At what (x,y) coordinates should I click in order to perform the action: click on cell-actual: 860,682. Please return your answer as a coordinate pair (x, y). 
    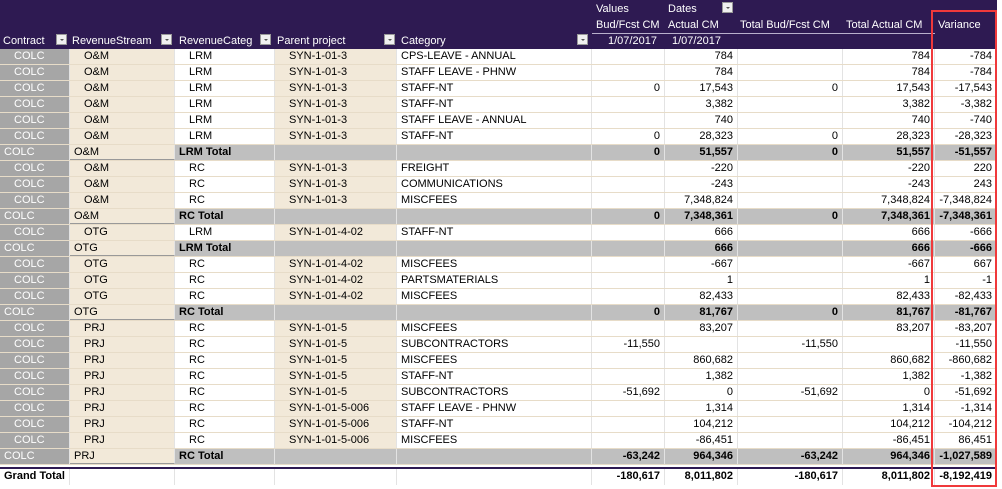
    Looking at the image, I should click on (701, 360).